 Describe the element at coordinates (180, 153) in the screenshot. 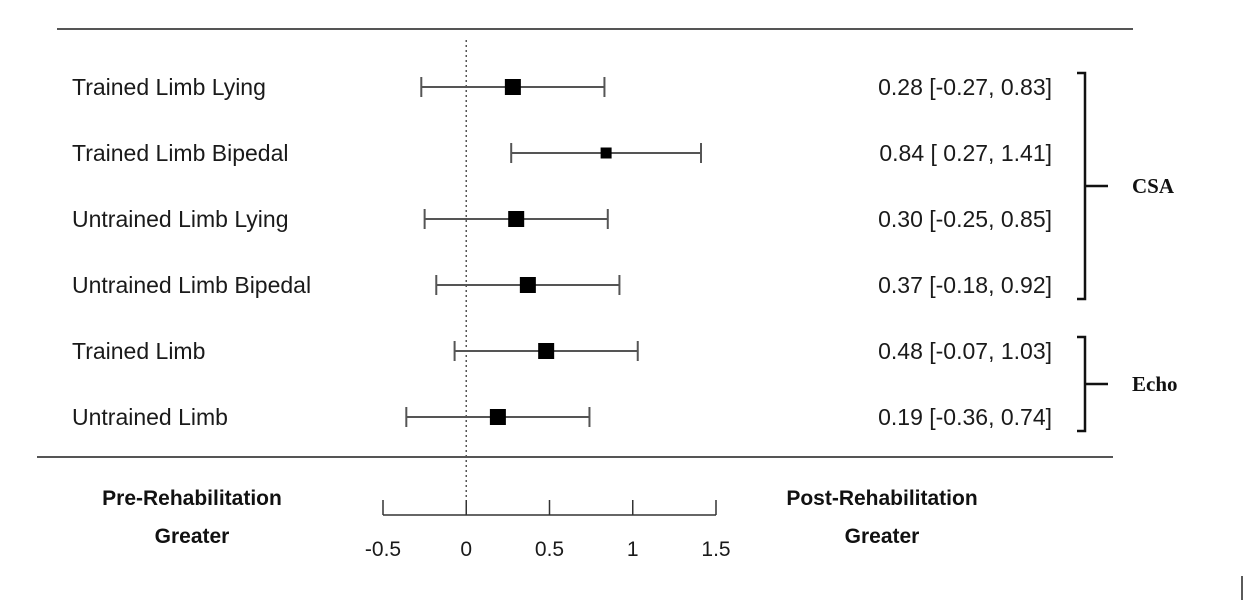

I see `row-label: Trained Limb Bipedal` at that location.